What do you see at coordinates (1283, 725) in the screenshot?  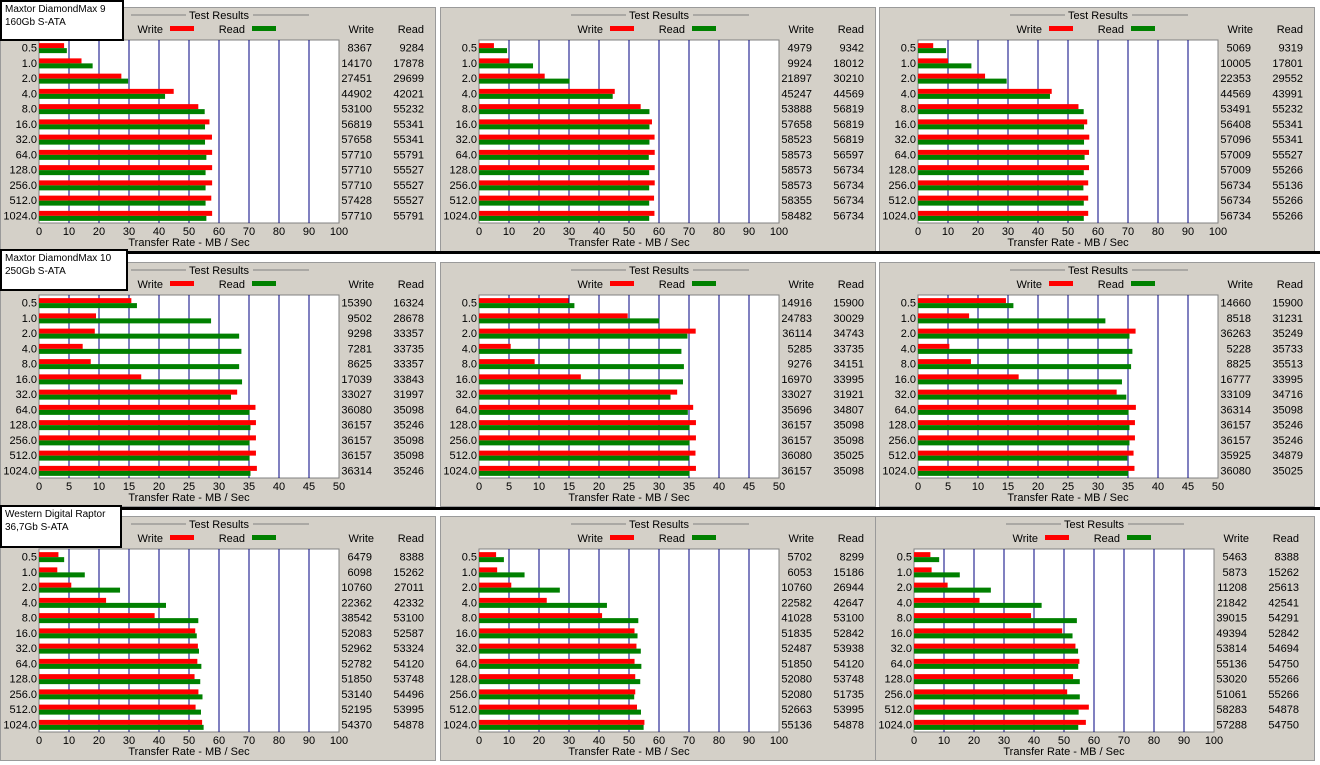 I see `value-read: 54750` at bounding box center [1283, 725].